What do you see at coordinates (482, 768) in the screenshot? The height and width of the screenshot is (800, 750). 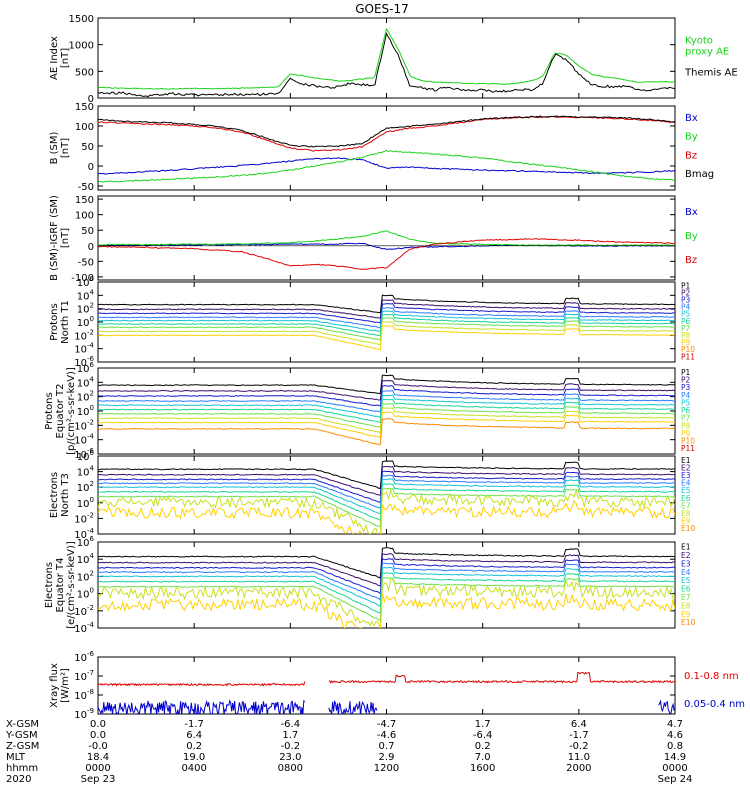 I see `ephemeris-value: 1600` at bounding box center [482, 768].